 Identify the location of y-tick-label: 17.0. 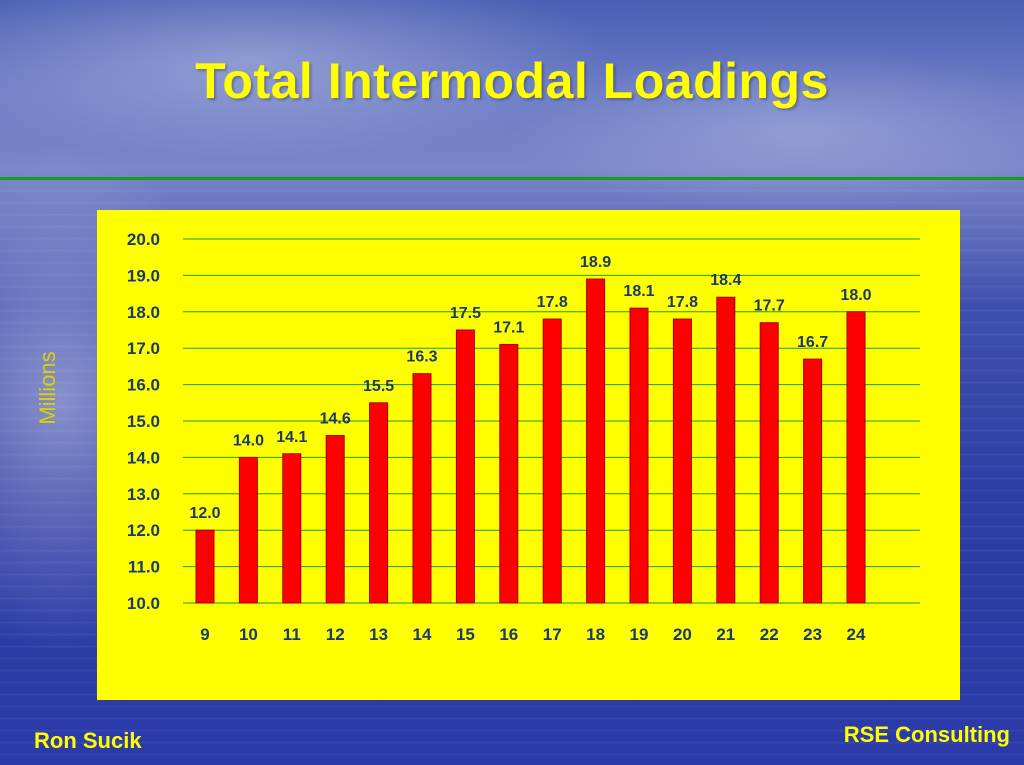
(143, 348).